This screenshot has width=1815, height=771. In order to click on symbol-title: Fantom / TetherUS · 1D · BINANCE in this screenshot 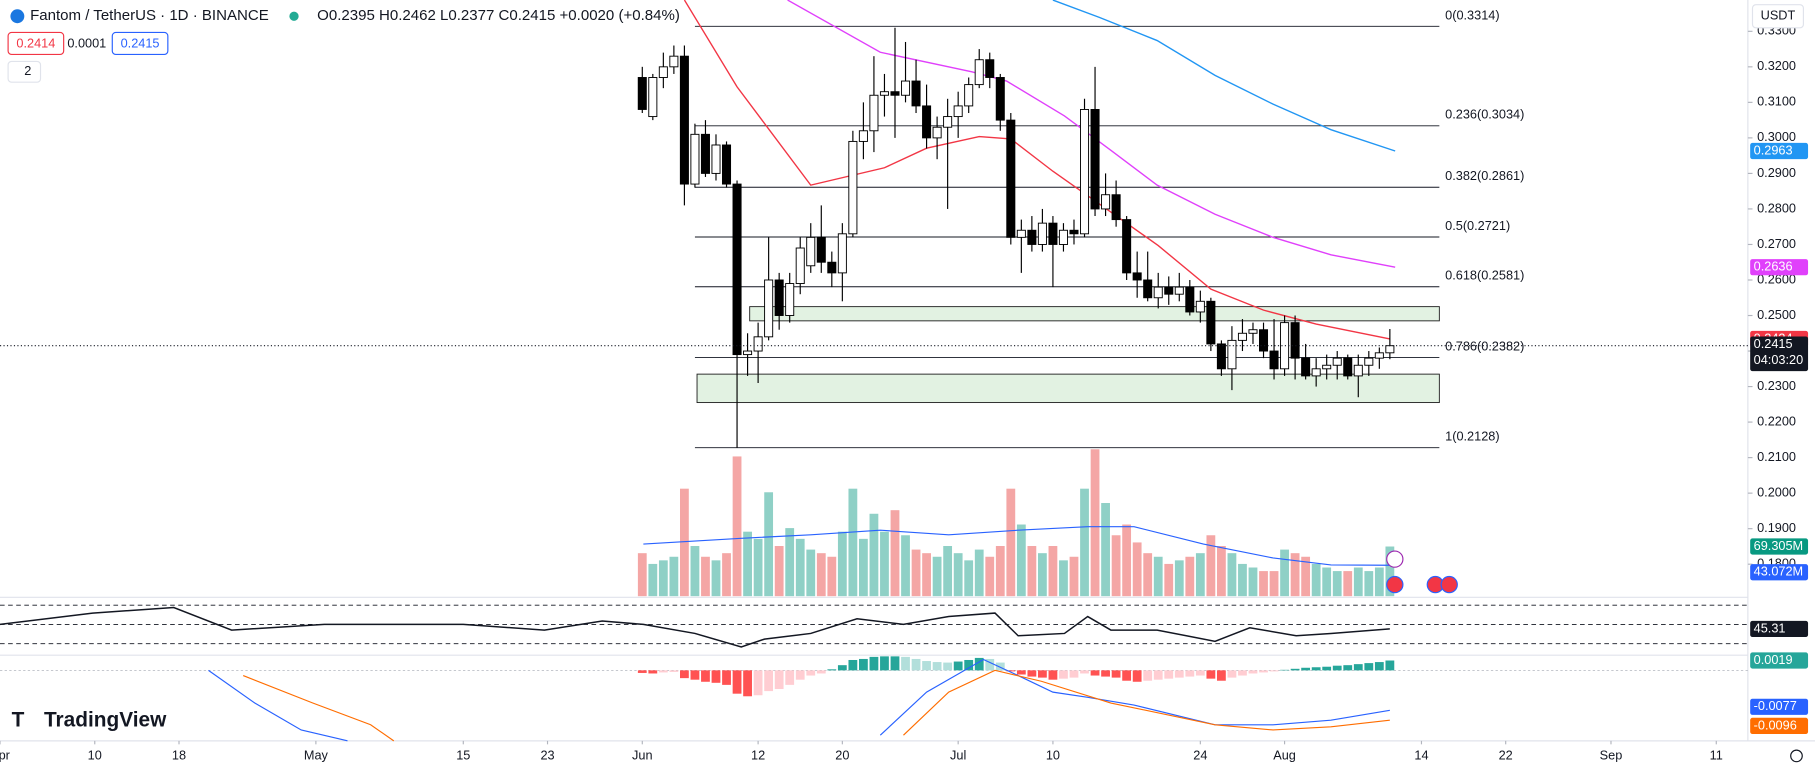, I will do `click(149, 15)`.